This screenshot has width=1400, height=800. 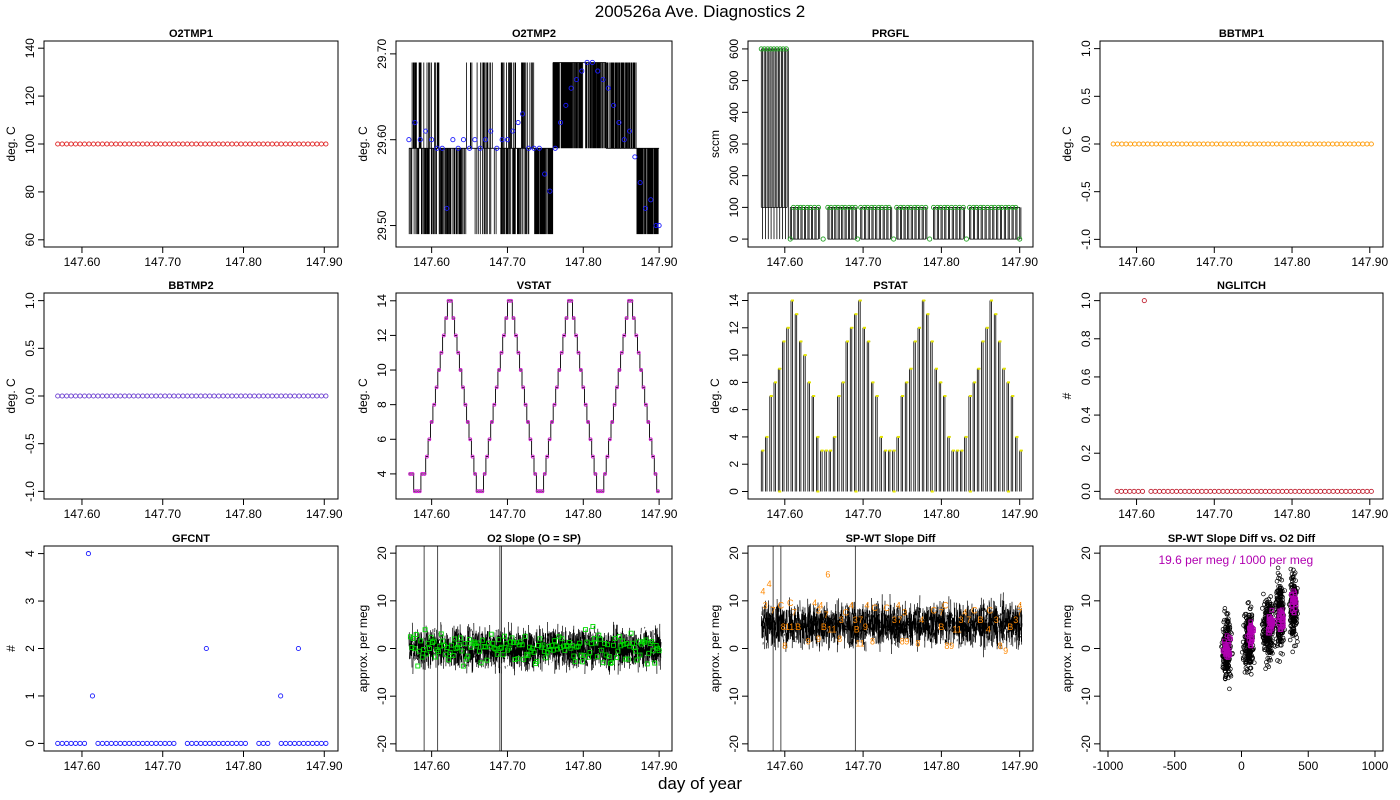 What do you see at coordinates (734, 464) in the screenshot?
I see `y-tick-label: 2` at bounding box center [734, 464].